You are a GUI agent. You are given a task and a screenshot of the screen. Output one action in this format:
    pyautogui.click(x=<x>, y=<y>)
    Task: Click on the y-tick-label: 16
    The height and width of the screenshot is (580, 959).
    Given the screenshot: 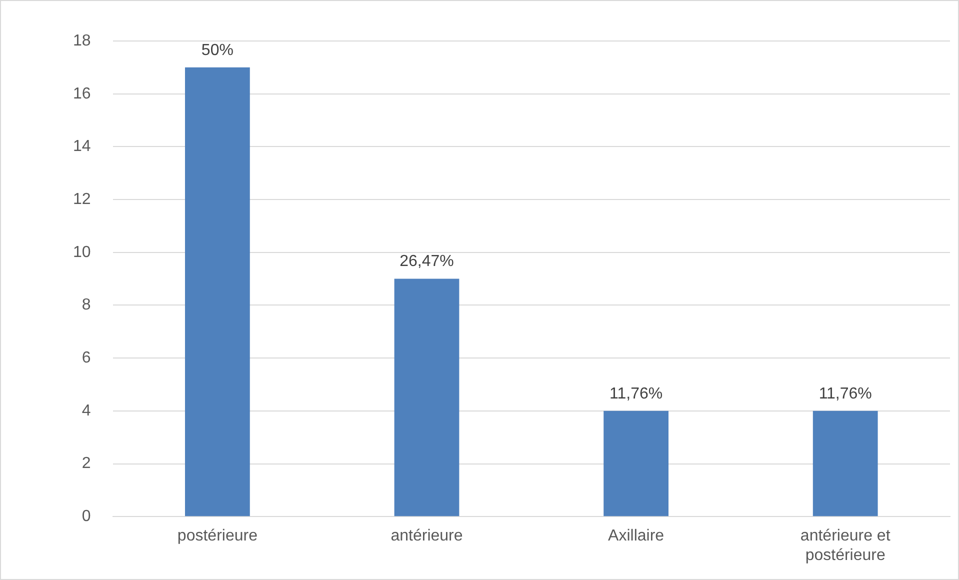 What is the action you would take?
    pyautogui.click(x=82, y=93)
    